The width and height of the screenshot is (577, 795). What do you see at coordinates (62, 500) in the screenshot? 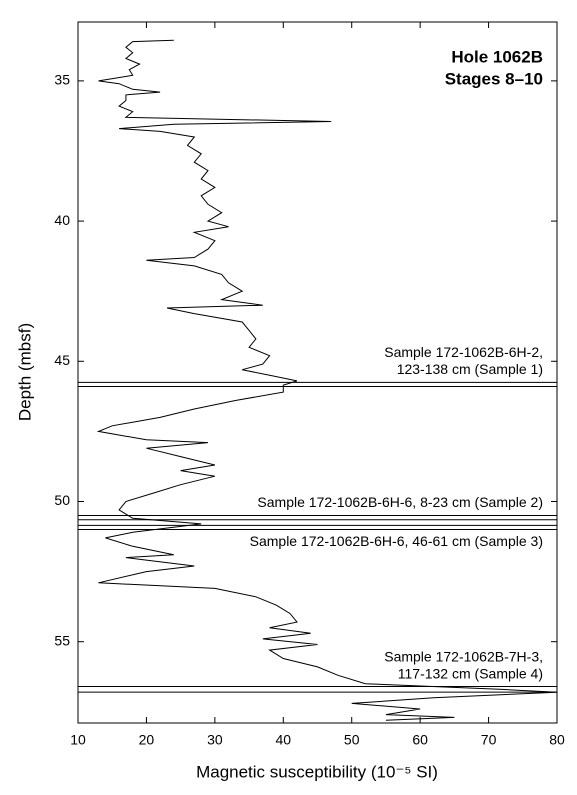
I see `y-tick-label: 50` at bounding box center [62, 500].